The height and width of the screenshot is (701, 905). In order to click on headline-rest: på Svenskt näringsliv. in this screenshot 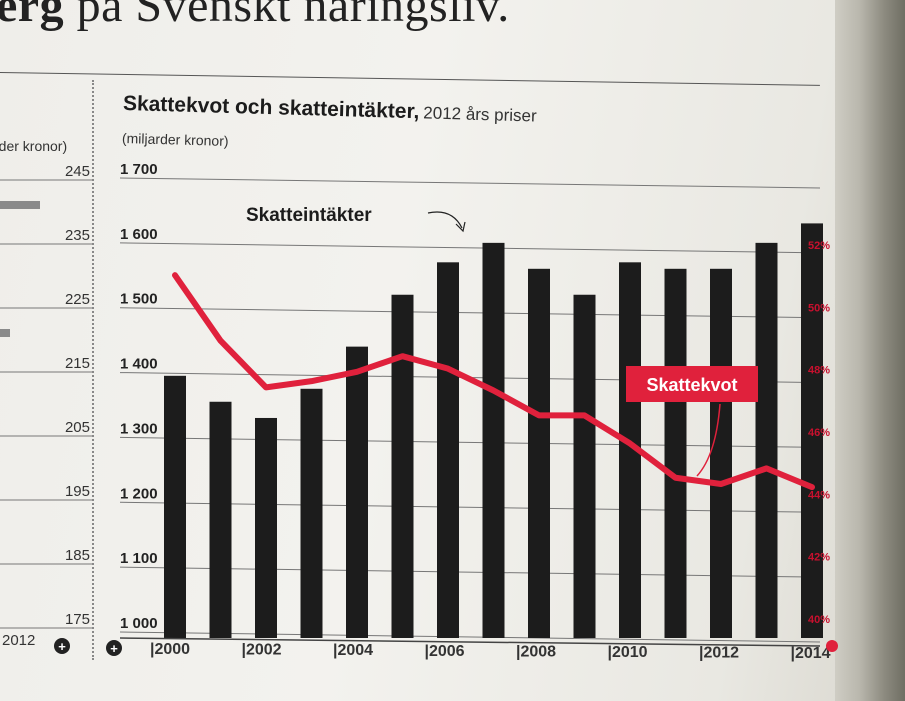, I will do `click(287, 16)`.